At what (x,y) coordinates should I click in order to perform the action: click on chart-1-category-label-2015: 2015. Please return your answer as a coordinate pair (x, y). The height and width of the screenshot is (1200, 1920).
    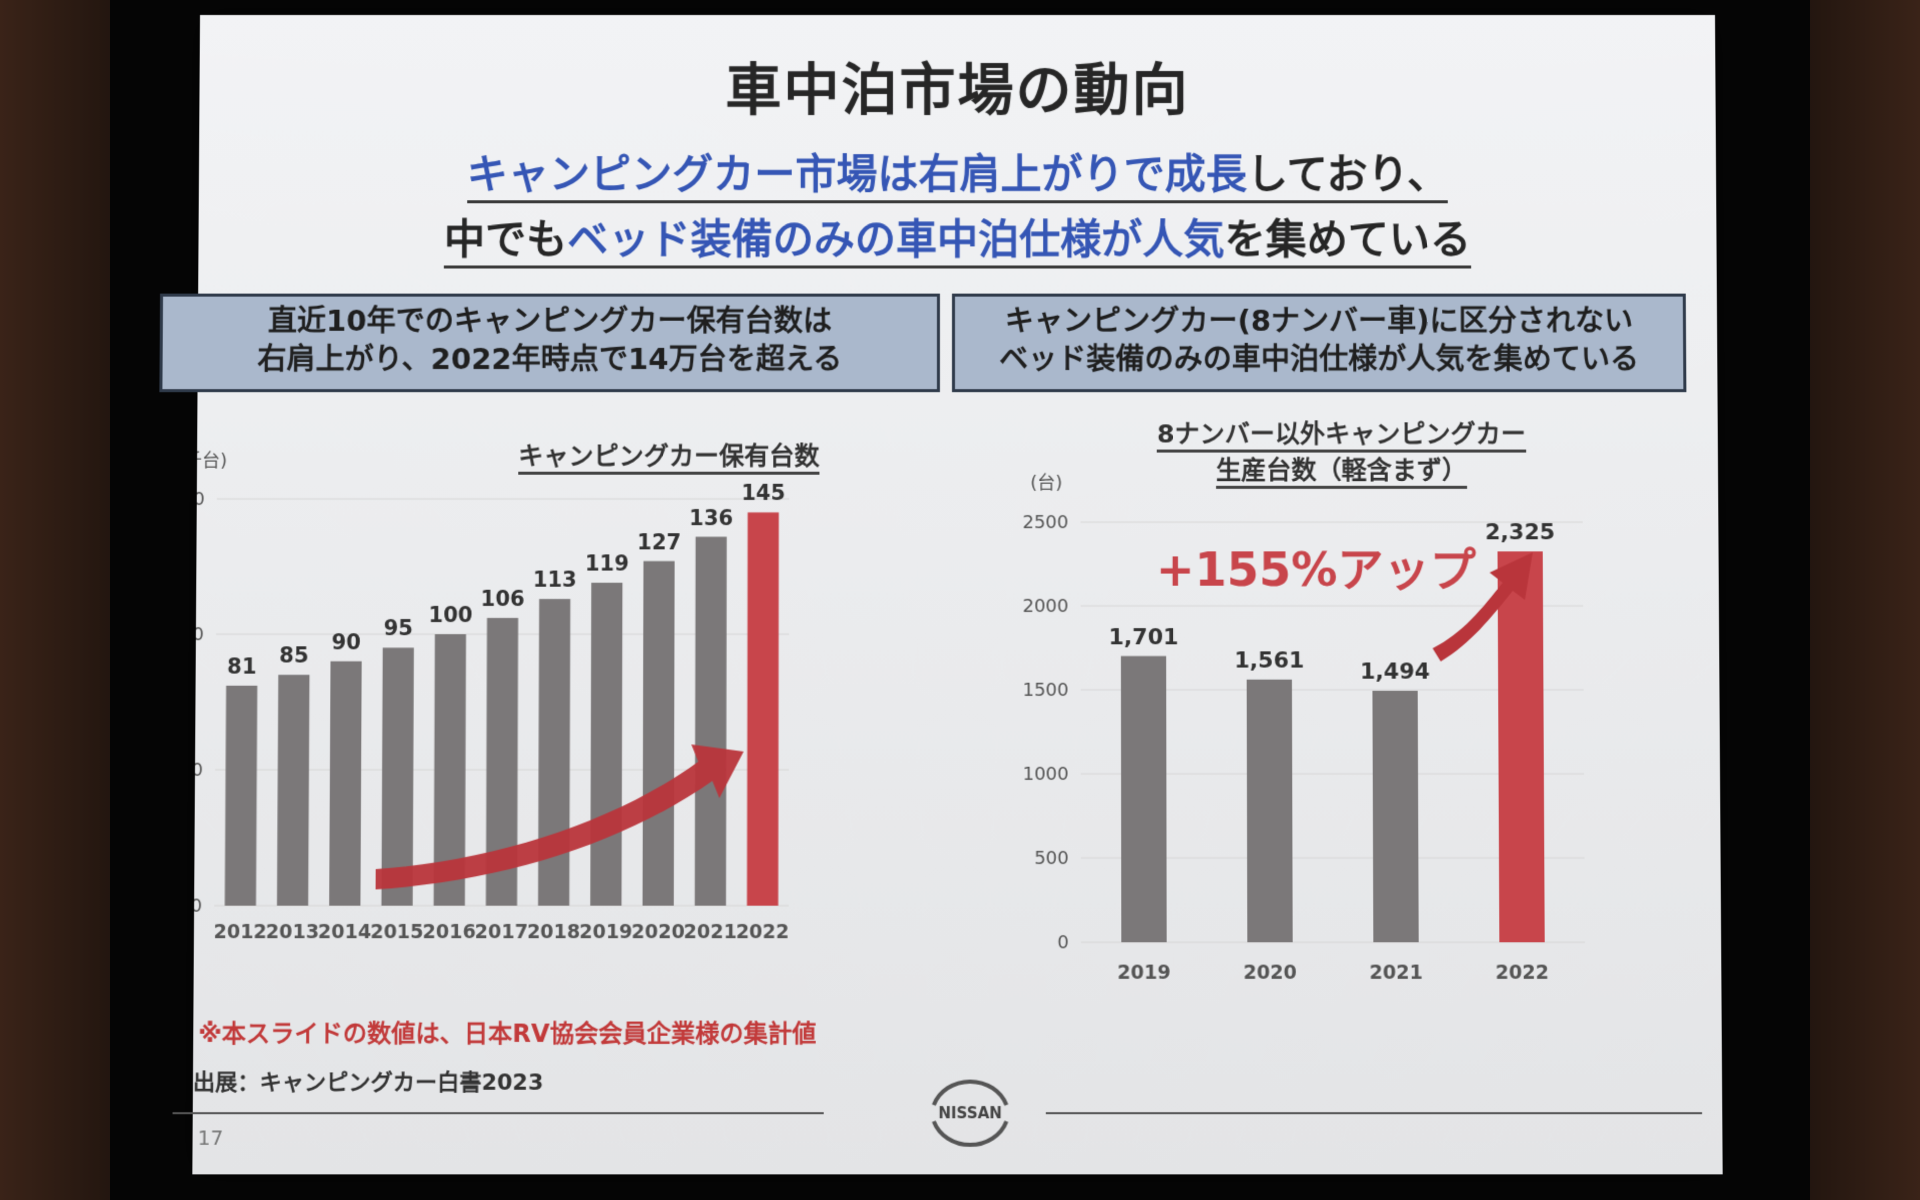
    Looking at the image, I should click on (396, 932).